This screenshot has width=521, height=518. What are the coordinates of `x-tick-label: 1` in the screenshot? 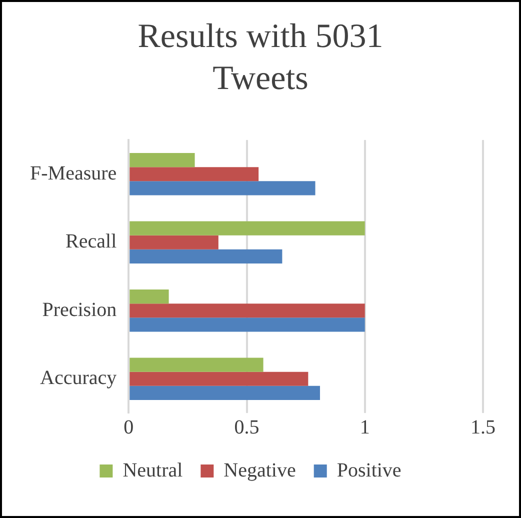 It's located at (365, 427).